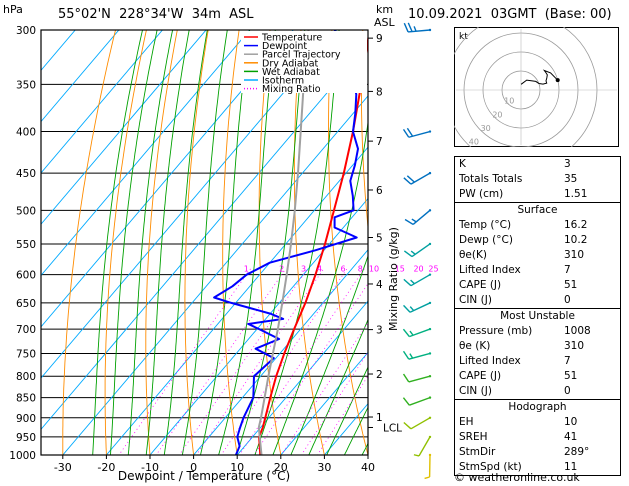 The image size is (629, 486). What do you see at coordinates (537, 422) in the screenshot?
I see `hodograph-stat-row: EH 10` at bounding box center [537, 422].